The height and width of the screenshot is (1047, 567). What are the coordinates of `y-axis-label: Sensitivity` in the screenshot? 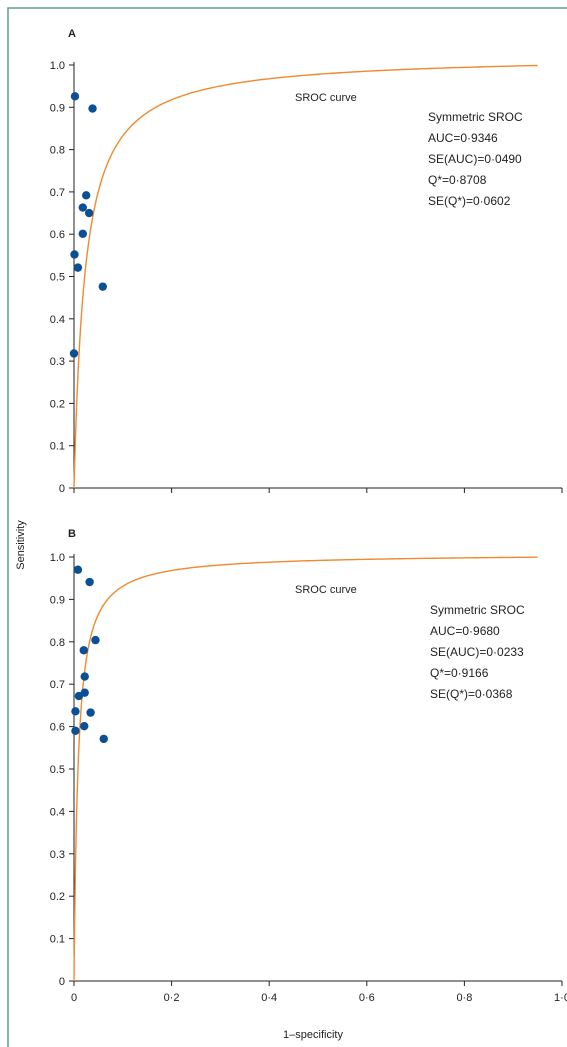 It's located at (21, 545).